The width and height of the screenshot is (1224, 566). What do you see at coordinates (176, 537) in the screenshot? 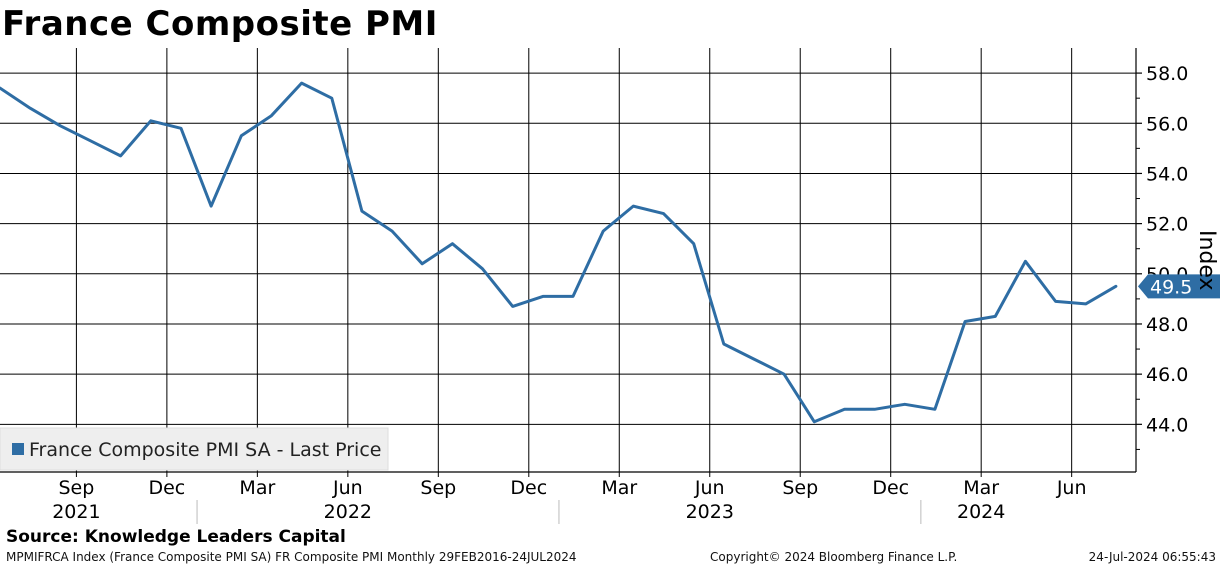
I see `source-note: Source: Knowledge Leaders Capital` at bounding box center [176, 537].